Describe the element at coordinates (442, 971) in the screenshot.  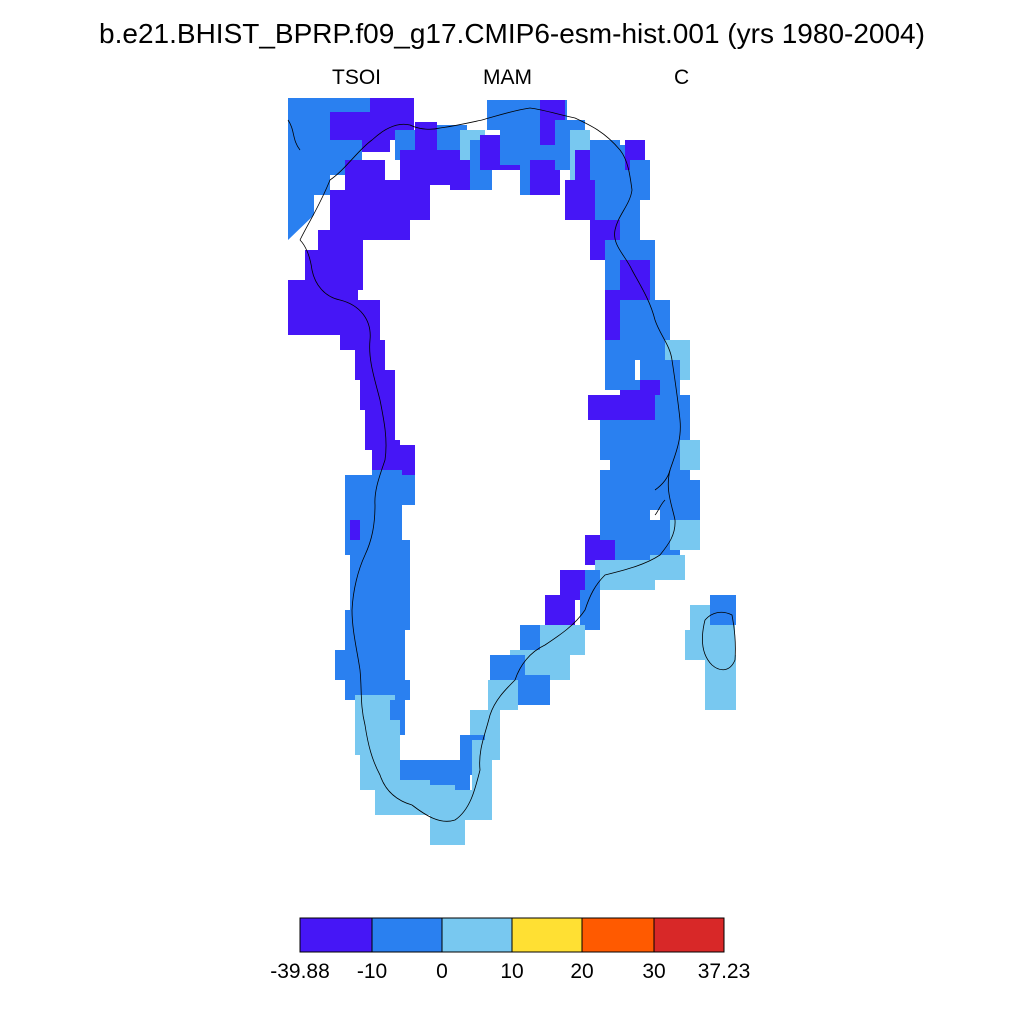
I see `colorbar-tick-label: 0` at that location.